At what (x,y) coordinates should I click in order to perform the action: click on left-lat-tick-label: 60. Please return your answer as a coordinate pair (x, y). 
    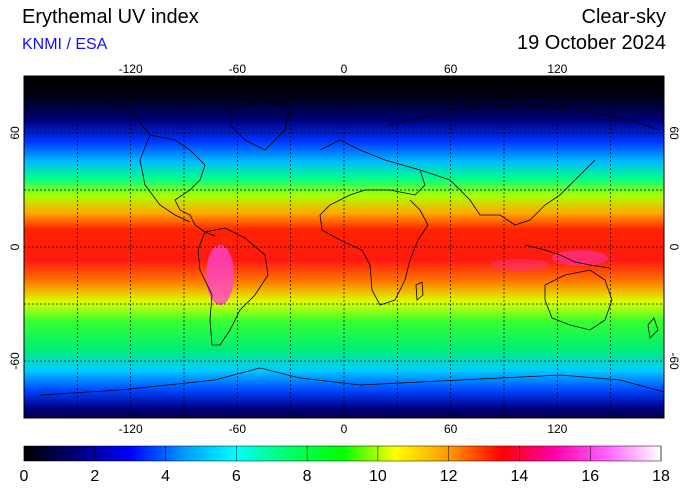
    Looking at the image, I should click on (15, 133).